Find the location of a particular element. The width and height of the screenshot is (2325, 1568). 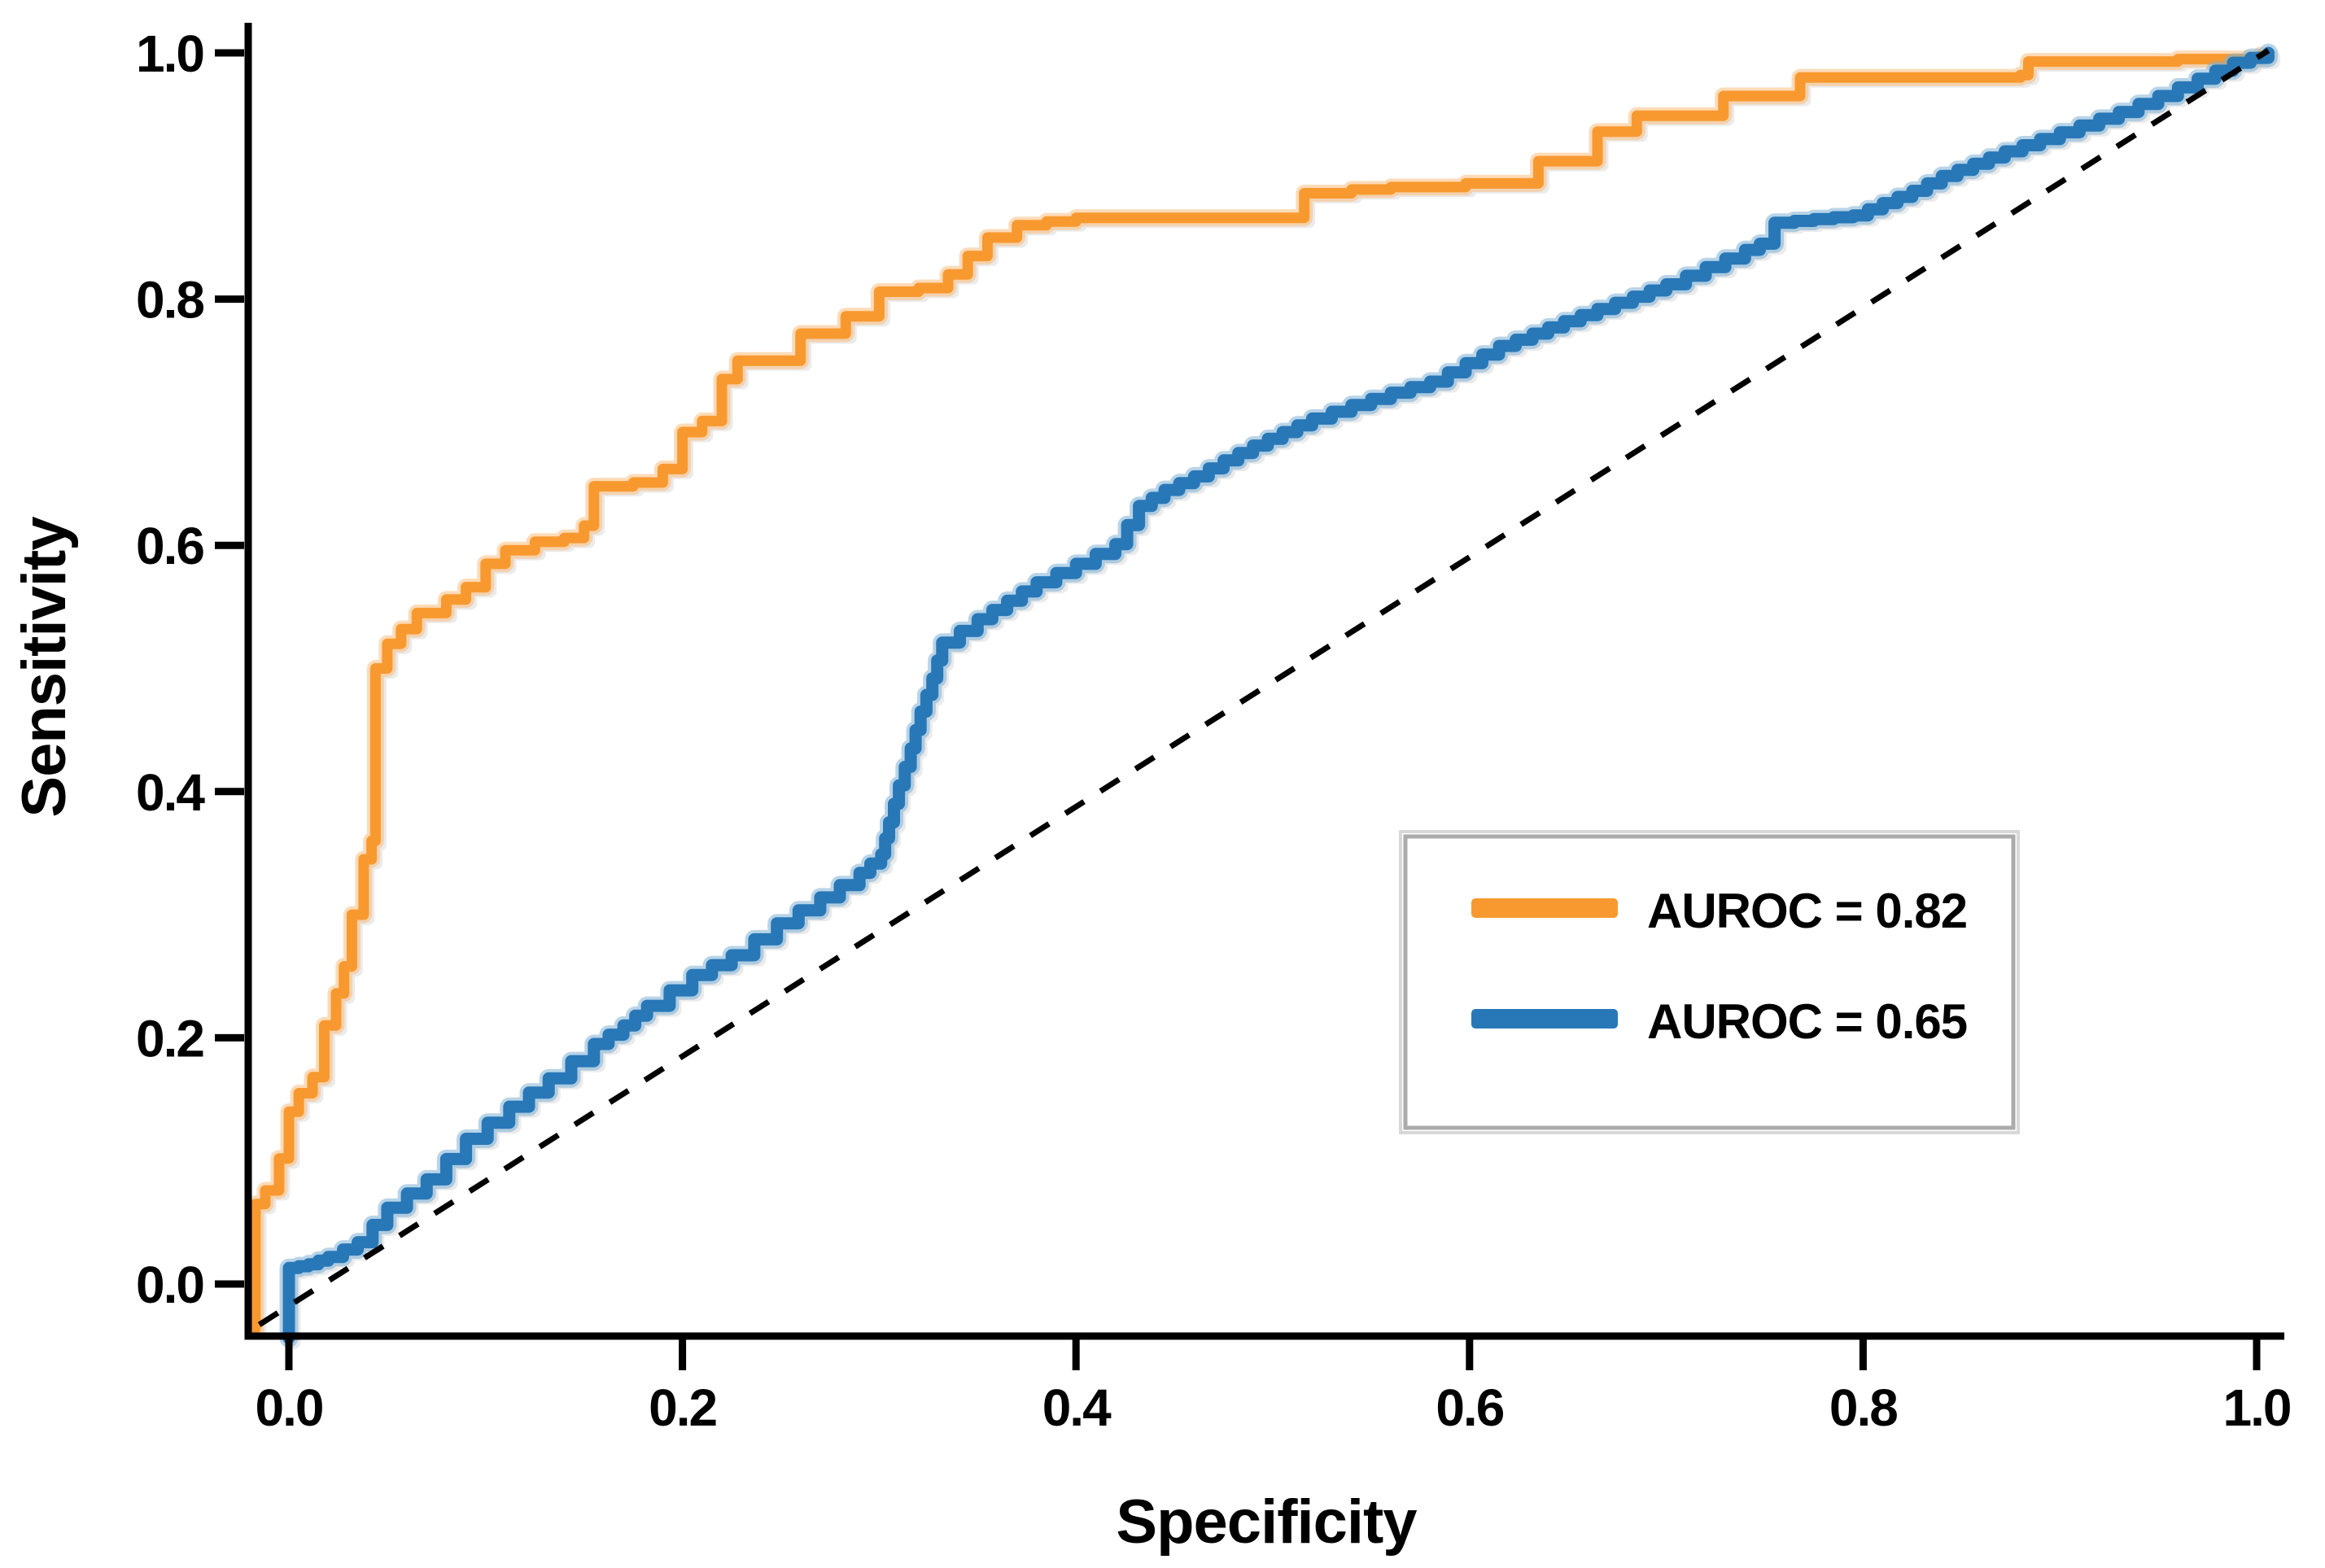

x-axis-title: Specificity is located at coordinates (1266, 1522).